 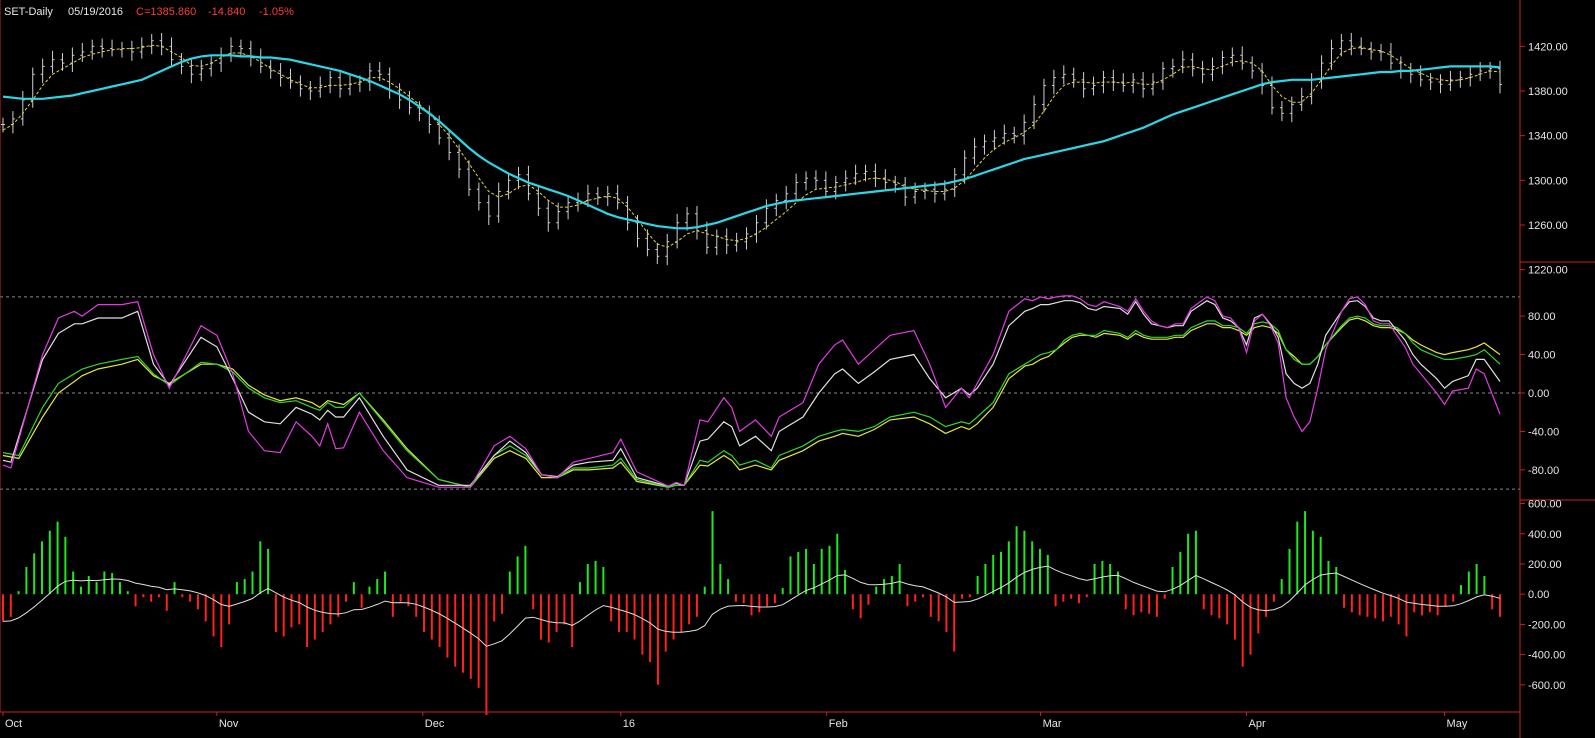 What do you see at coordinates (1548, 226) in the screenshot?
I see `price-axis-tick-label: 1260.00` at bounding box center [1548, 226].